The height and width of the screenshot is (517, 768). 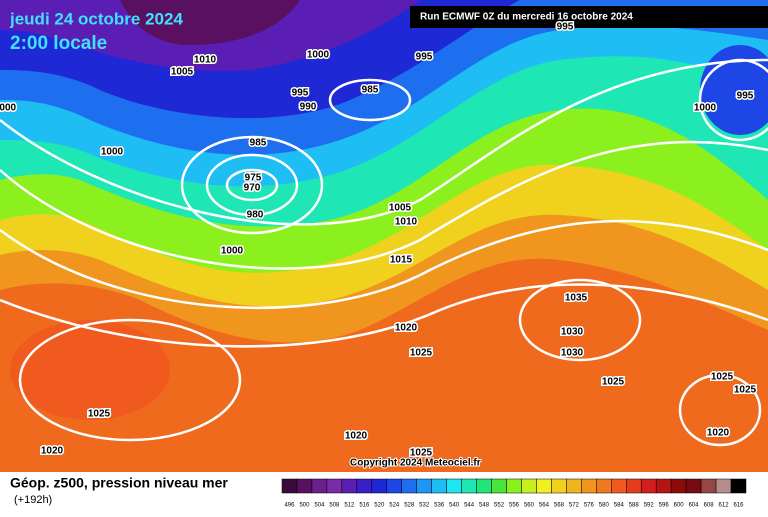 What do you see at coordinates (439, 506) in the screenshot?
I see `legend-label: 536` at bounding box center [439, 506].